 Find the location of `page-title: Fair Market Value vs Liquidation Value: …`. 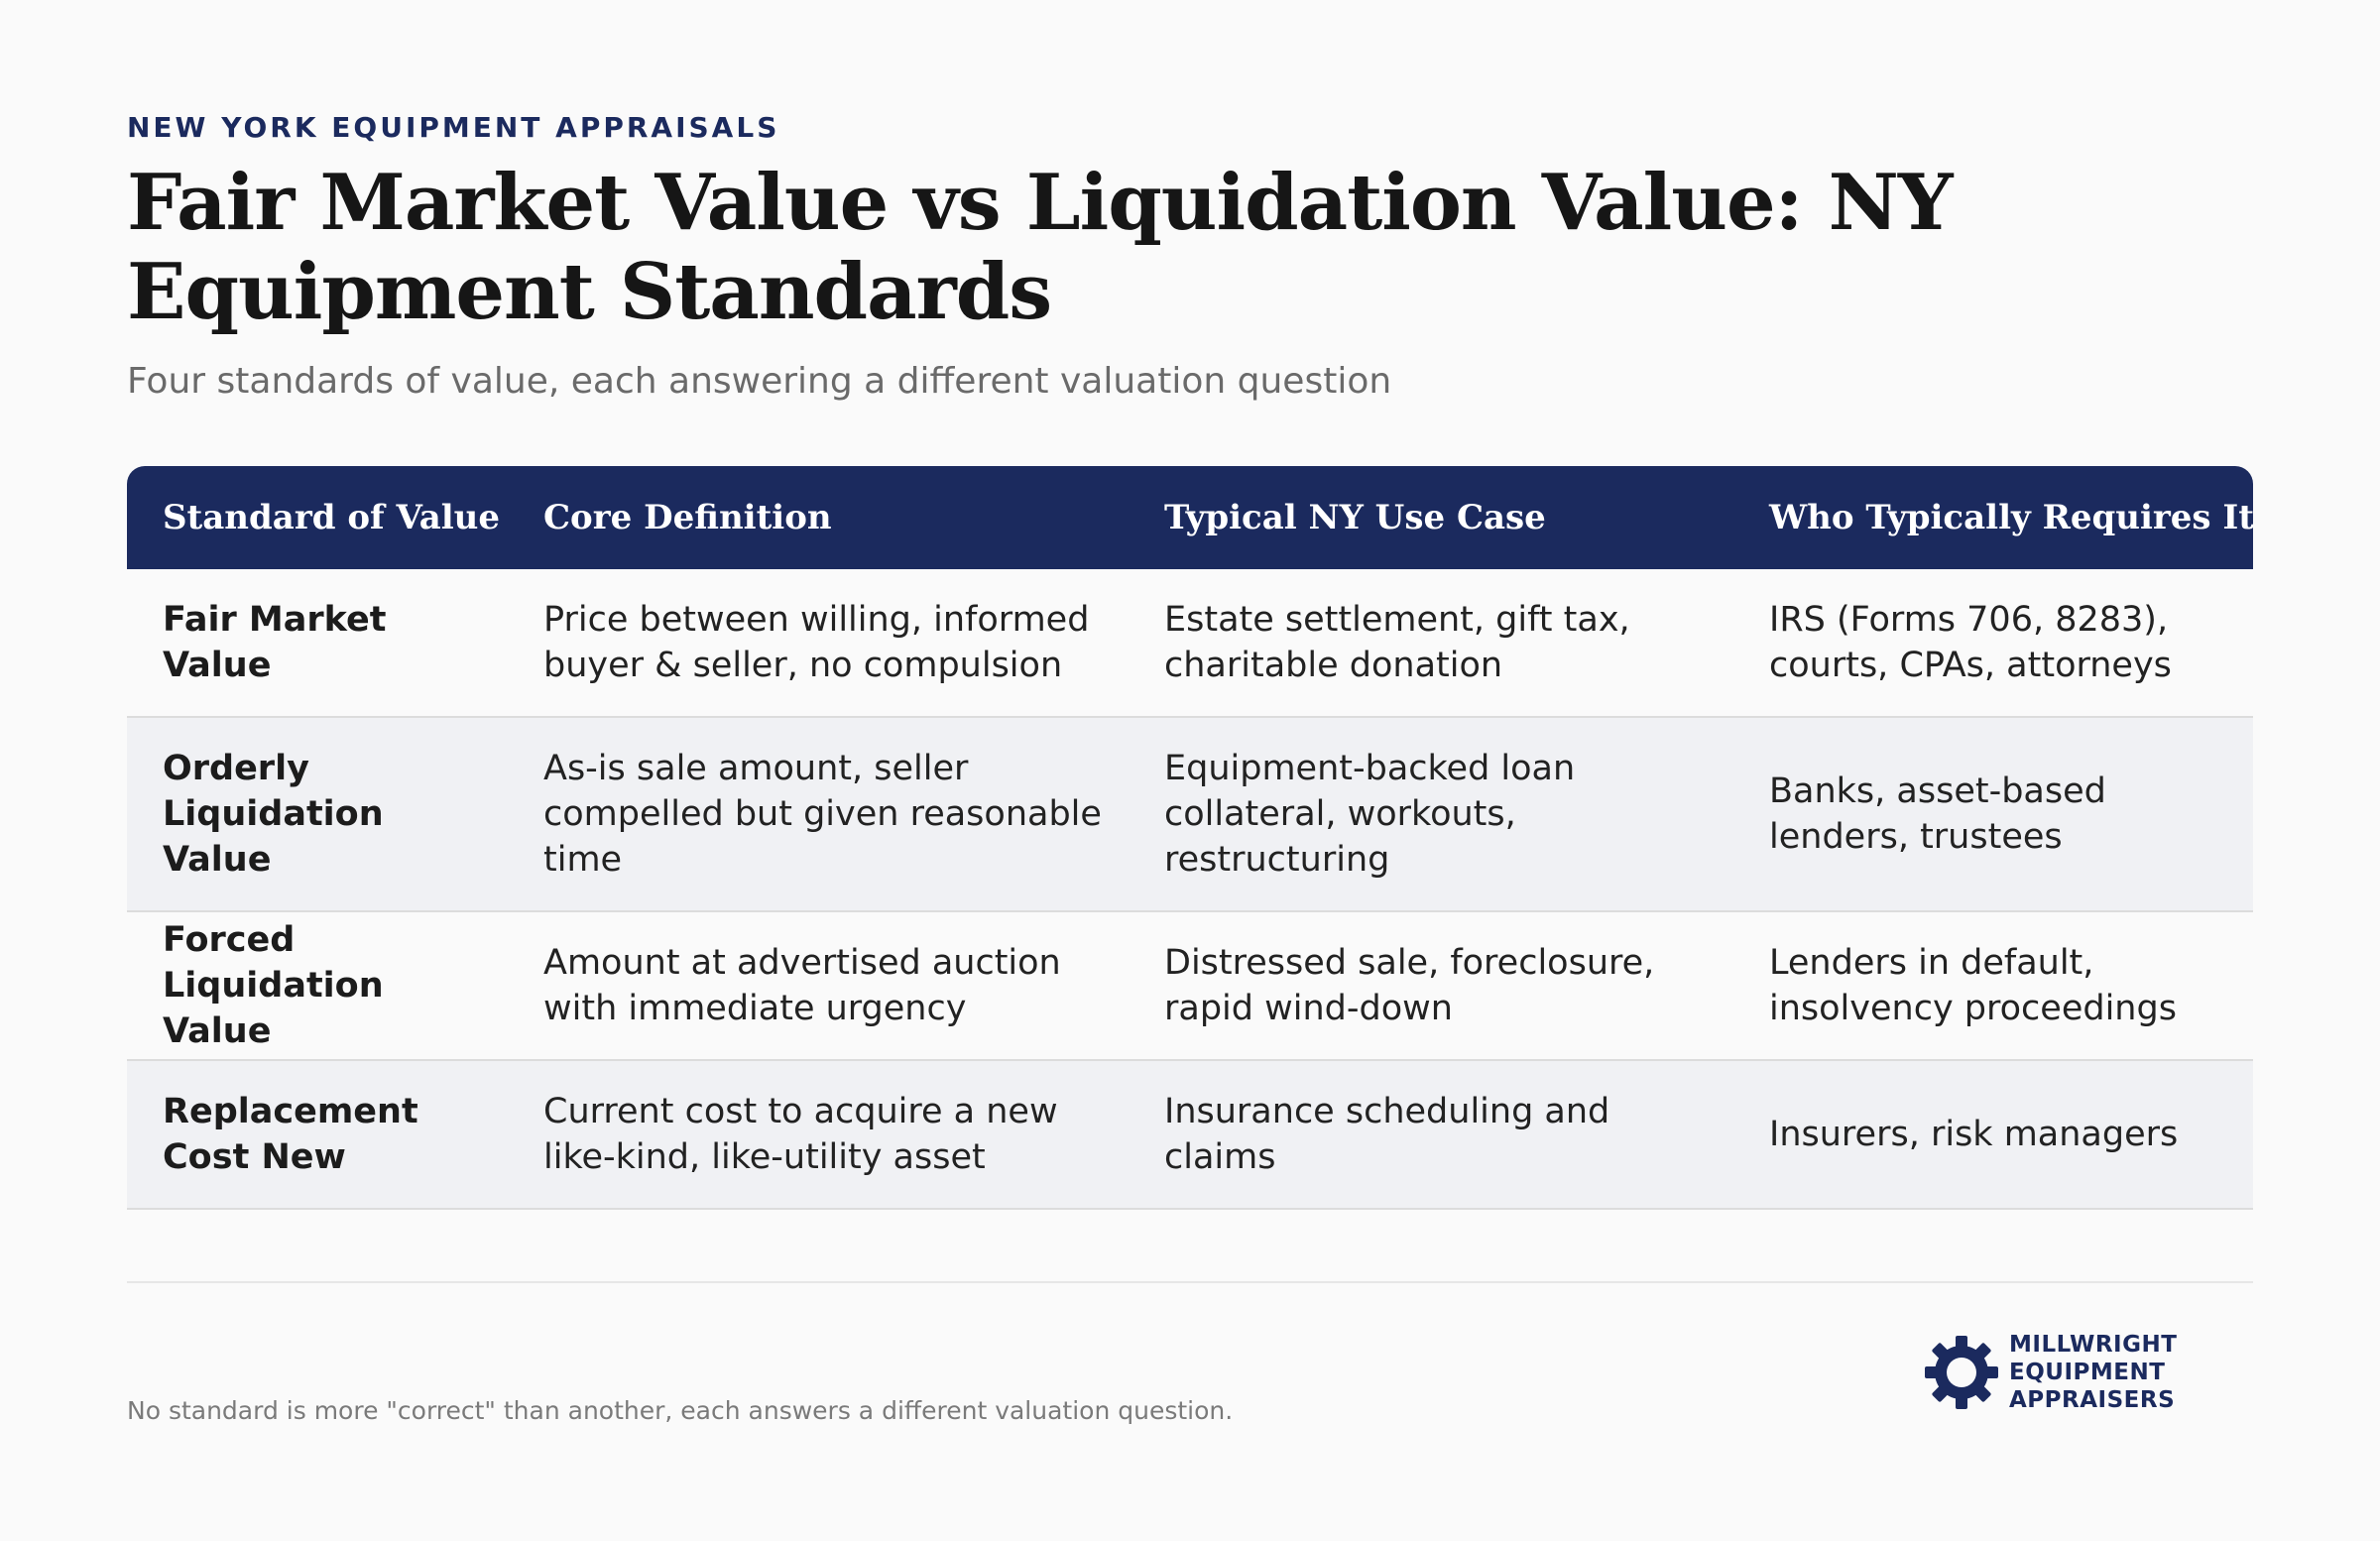

page-title: Fair Market Value vs Liquidation Value: … is located at coordinates (1040, 247).